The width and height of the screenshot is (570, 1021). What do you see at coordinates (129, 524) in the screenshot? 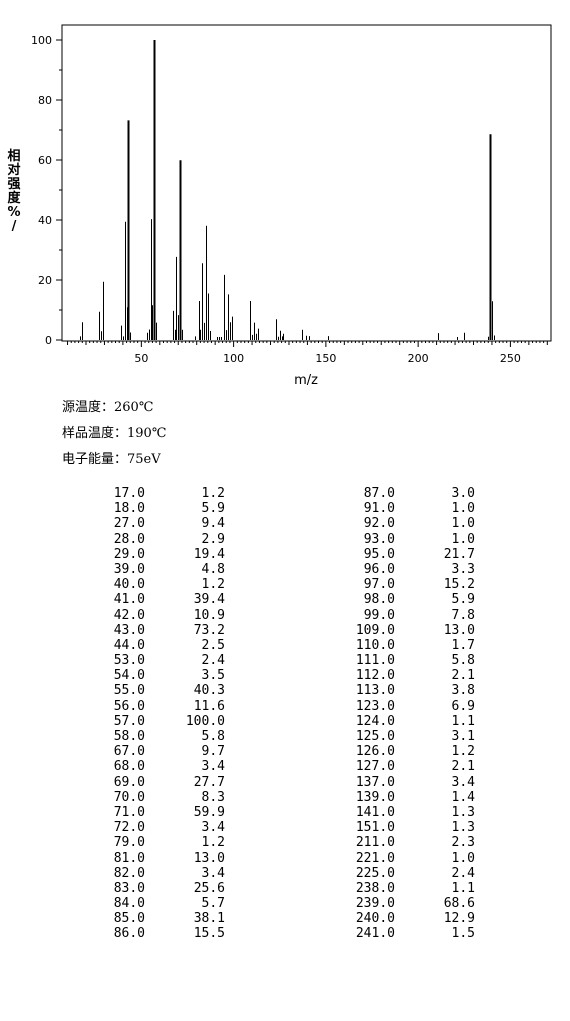
I see `peak-mz: 27.0` at bounding box center [129, 524].